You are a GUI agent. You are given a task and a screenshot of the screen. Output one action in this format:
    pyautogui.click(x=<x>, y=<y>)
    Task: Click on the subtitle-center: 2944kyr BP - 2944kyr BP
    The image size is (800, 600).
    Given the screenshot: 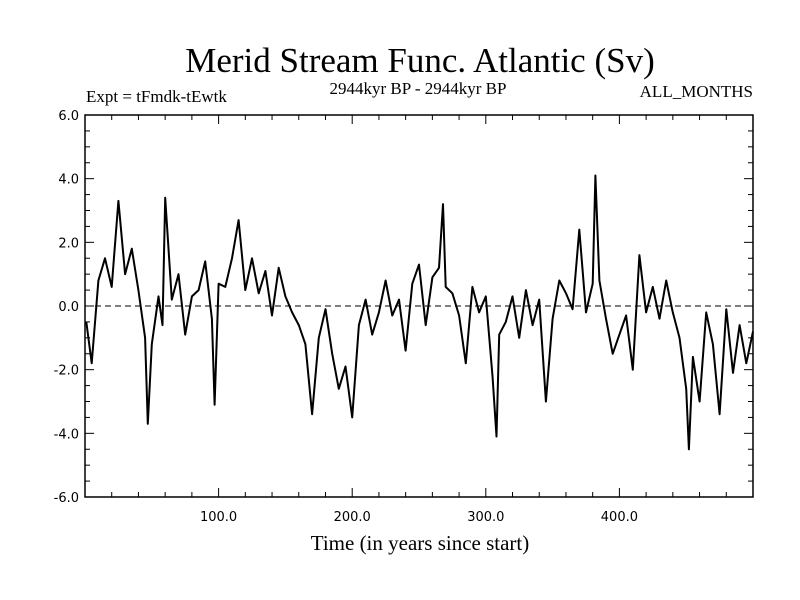 What is the action you would take?
    pyautogui.click(x=418, y=88)
    